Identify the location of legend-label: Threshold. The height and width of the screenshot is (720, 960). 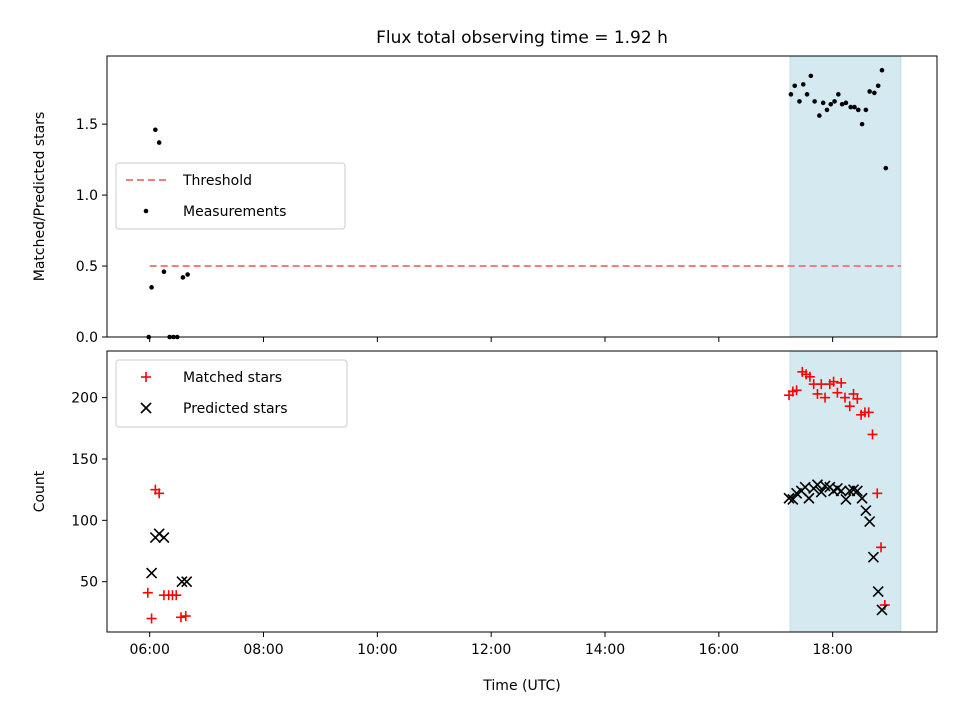
(217, 181).